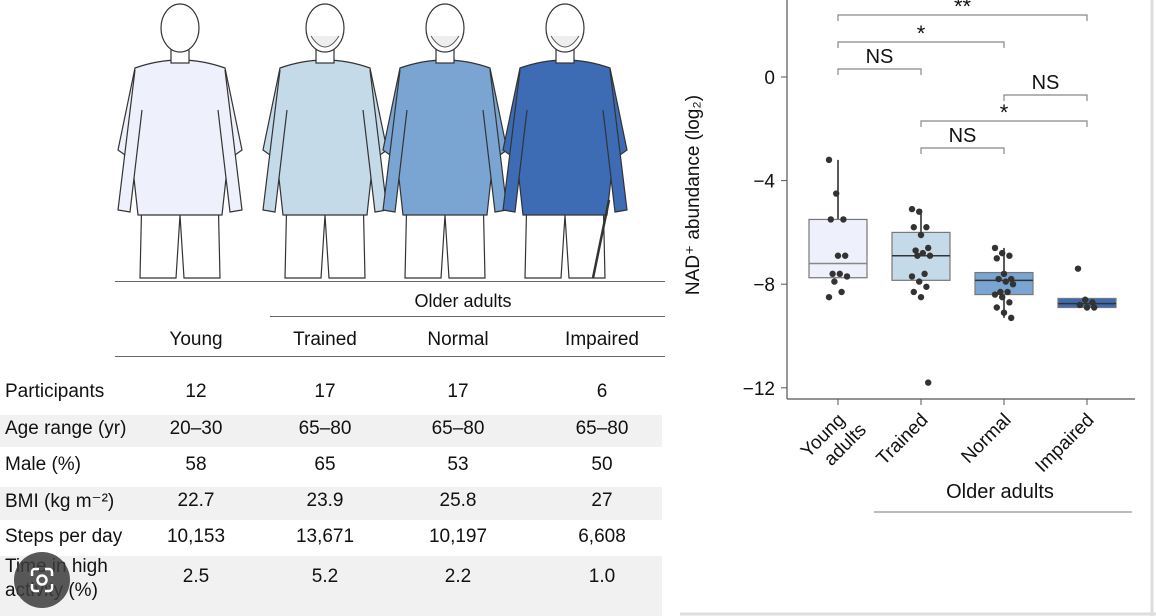 The height and width of the screenshot is (616, 1156). Describe the element at coordinates (196, 576) in the screenshot. I see `table-cell: 2.5` at that location.